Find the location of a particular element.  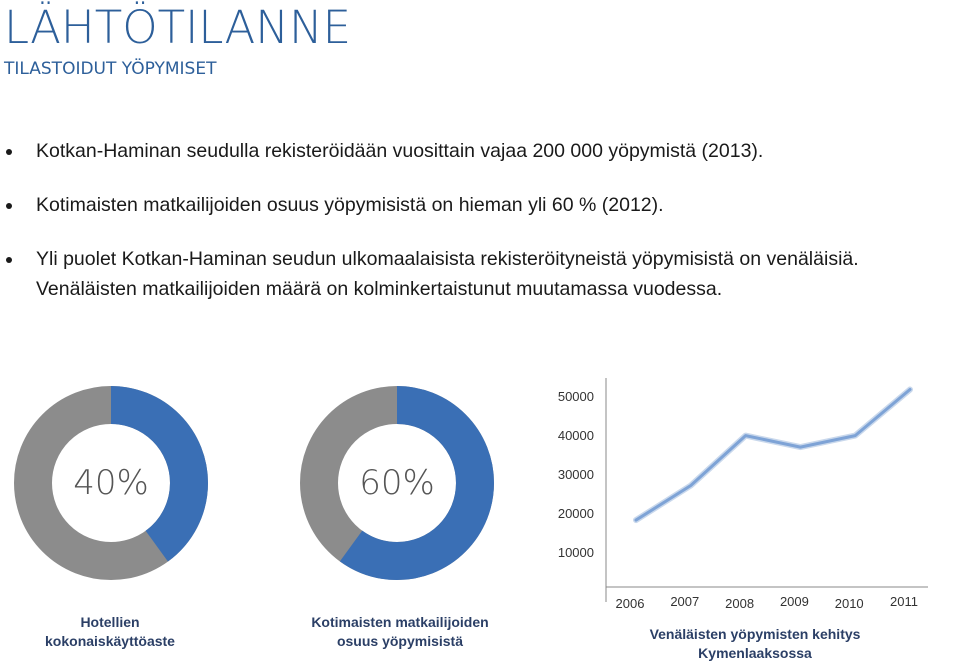

x-tick-label: 2007 is located at coordinates (684, 601).